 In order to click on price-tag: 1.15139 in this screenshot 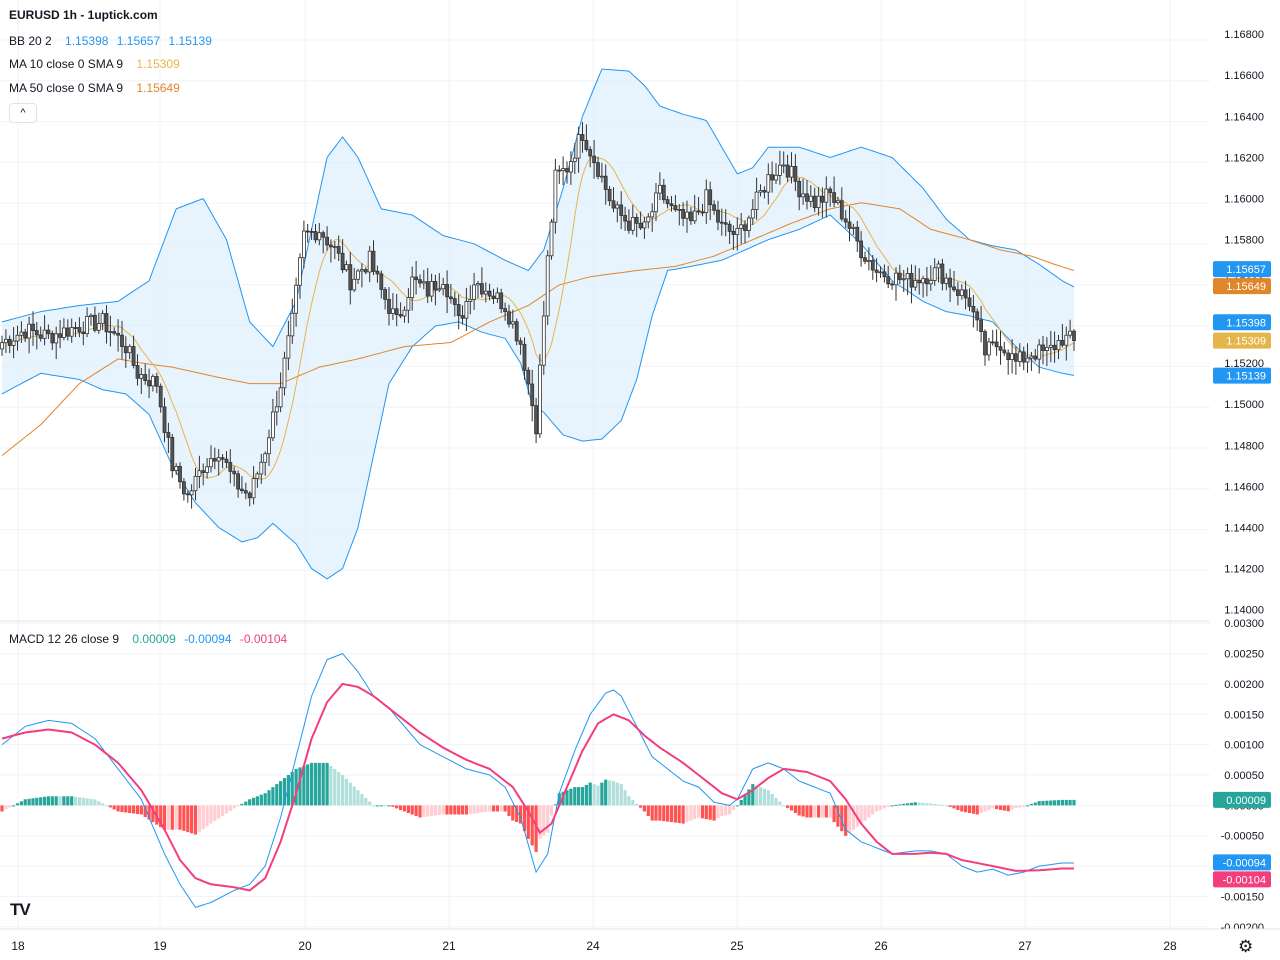, I will do `click(1246, 377)`.